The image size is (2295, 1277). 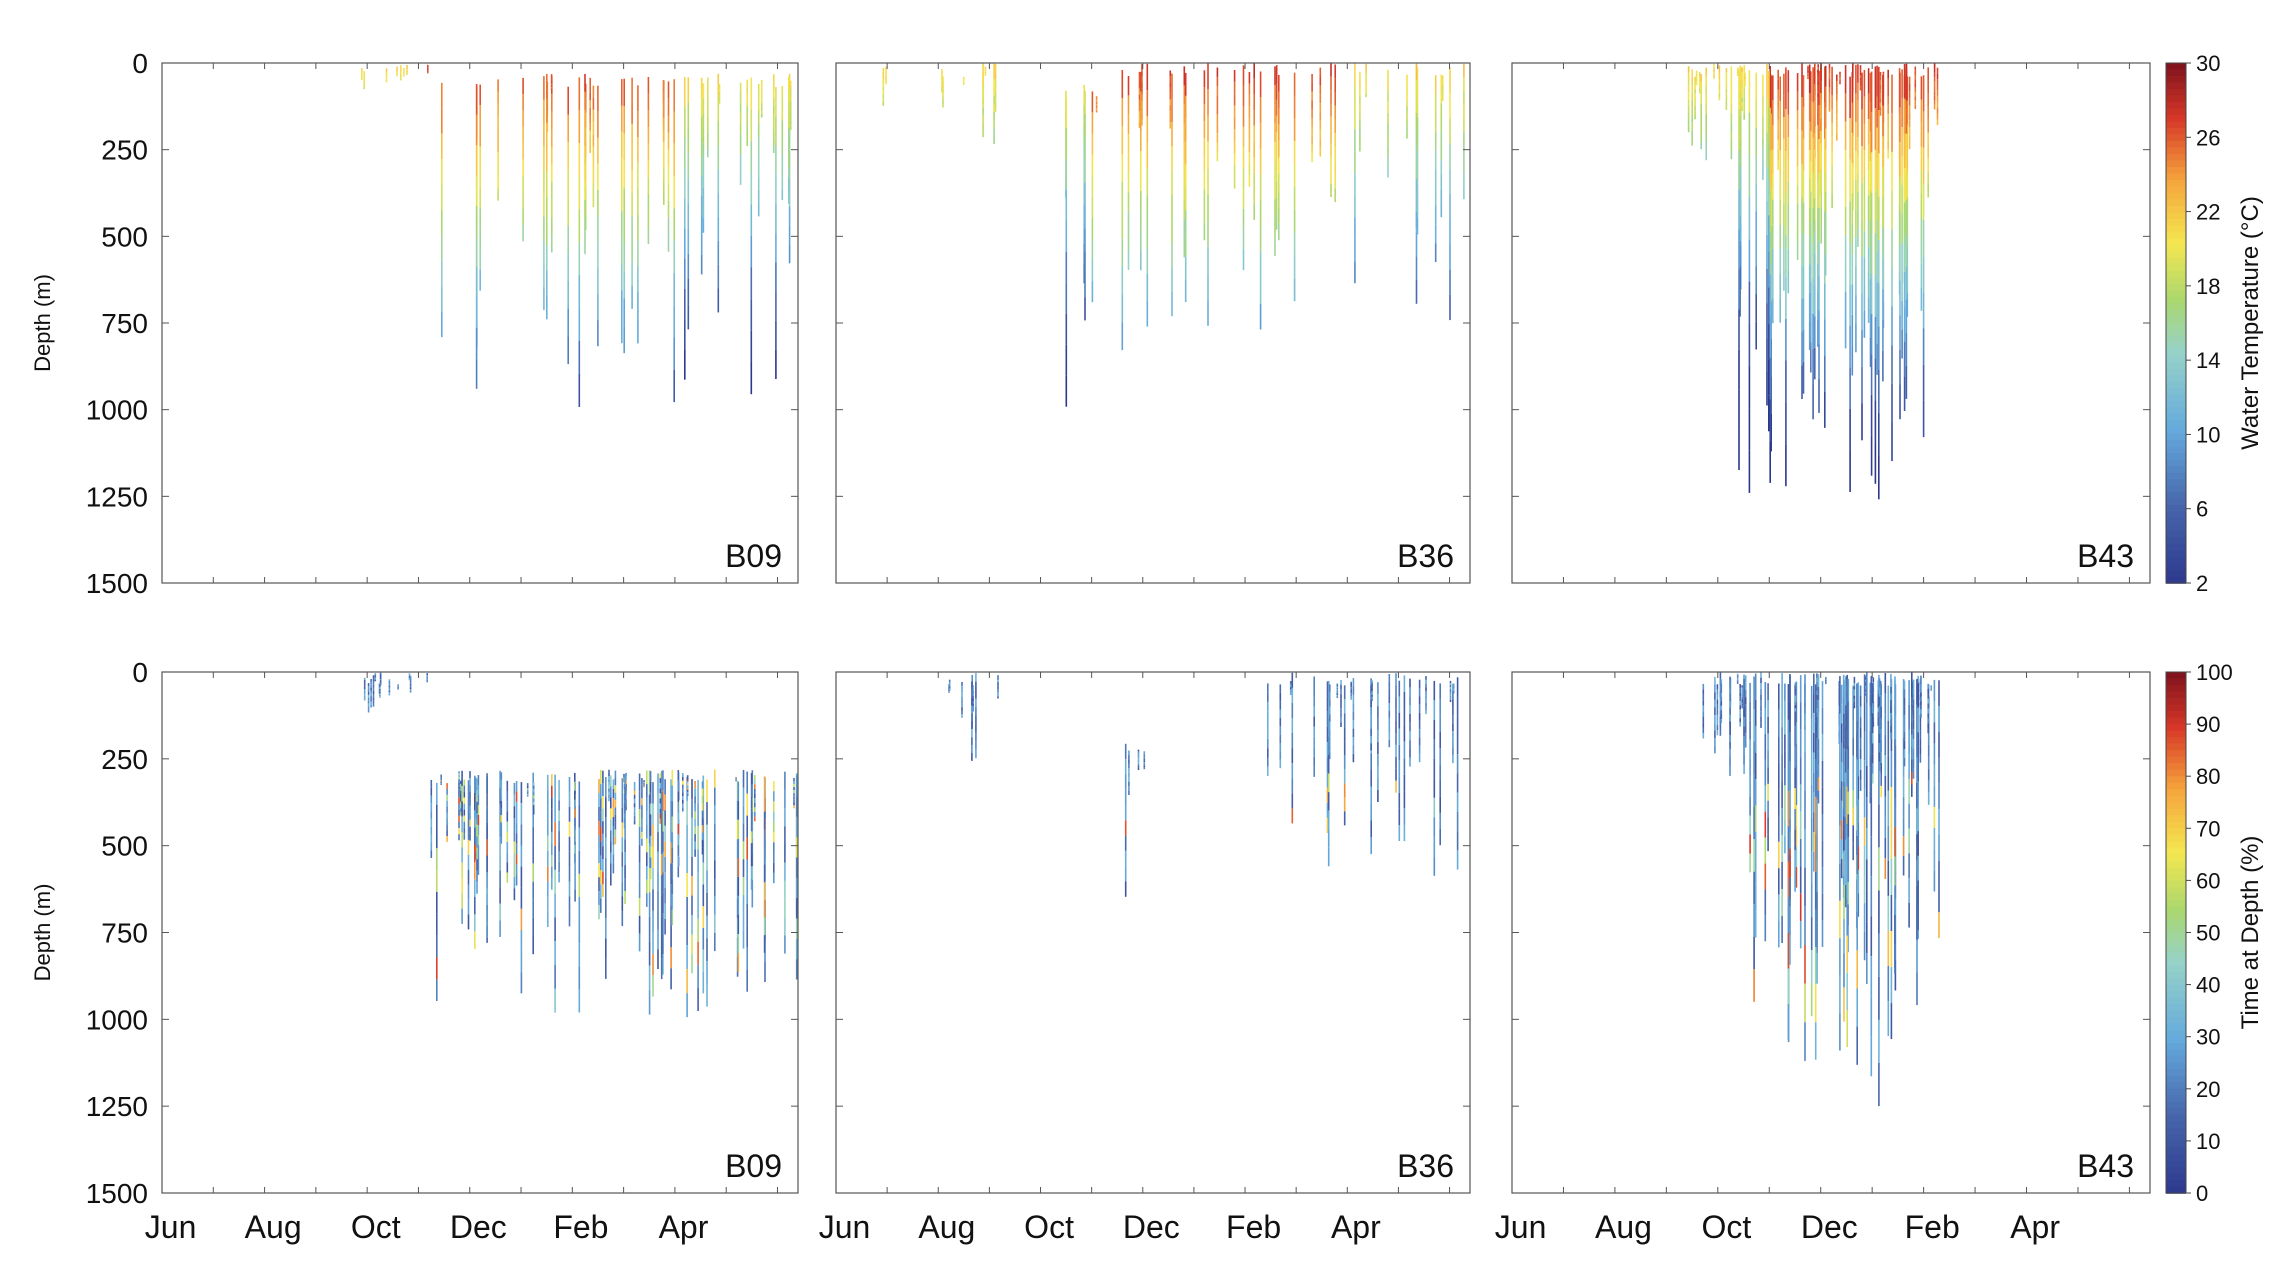 I want to click on panel-frame, so click(x=1831, y=323).